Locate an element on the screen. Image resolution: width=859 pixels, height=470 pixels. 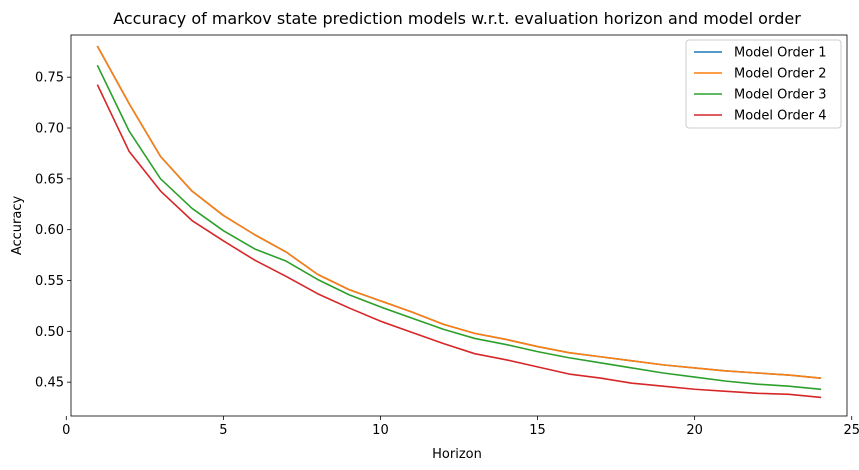
x-tick-label: 15 is located at coordinates (537, 430).